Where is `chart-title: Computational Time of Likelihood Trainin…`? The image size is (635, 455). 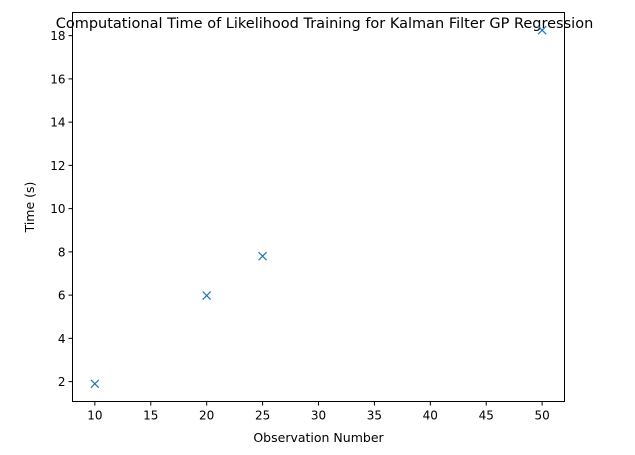 chart-title: Computational Time of Likelihood Trainin… is located at coordinates (325, 24).